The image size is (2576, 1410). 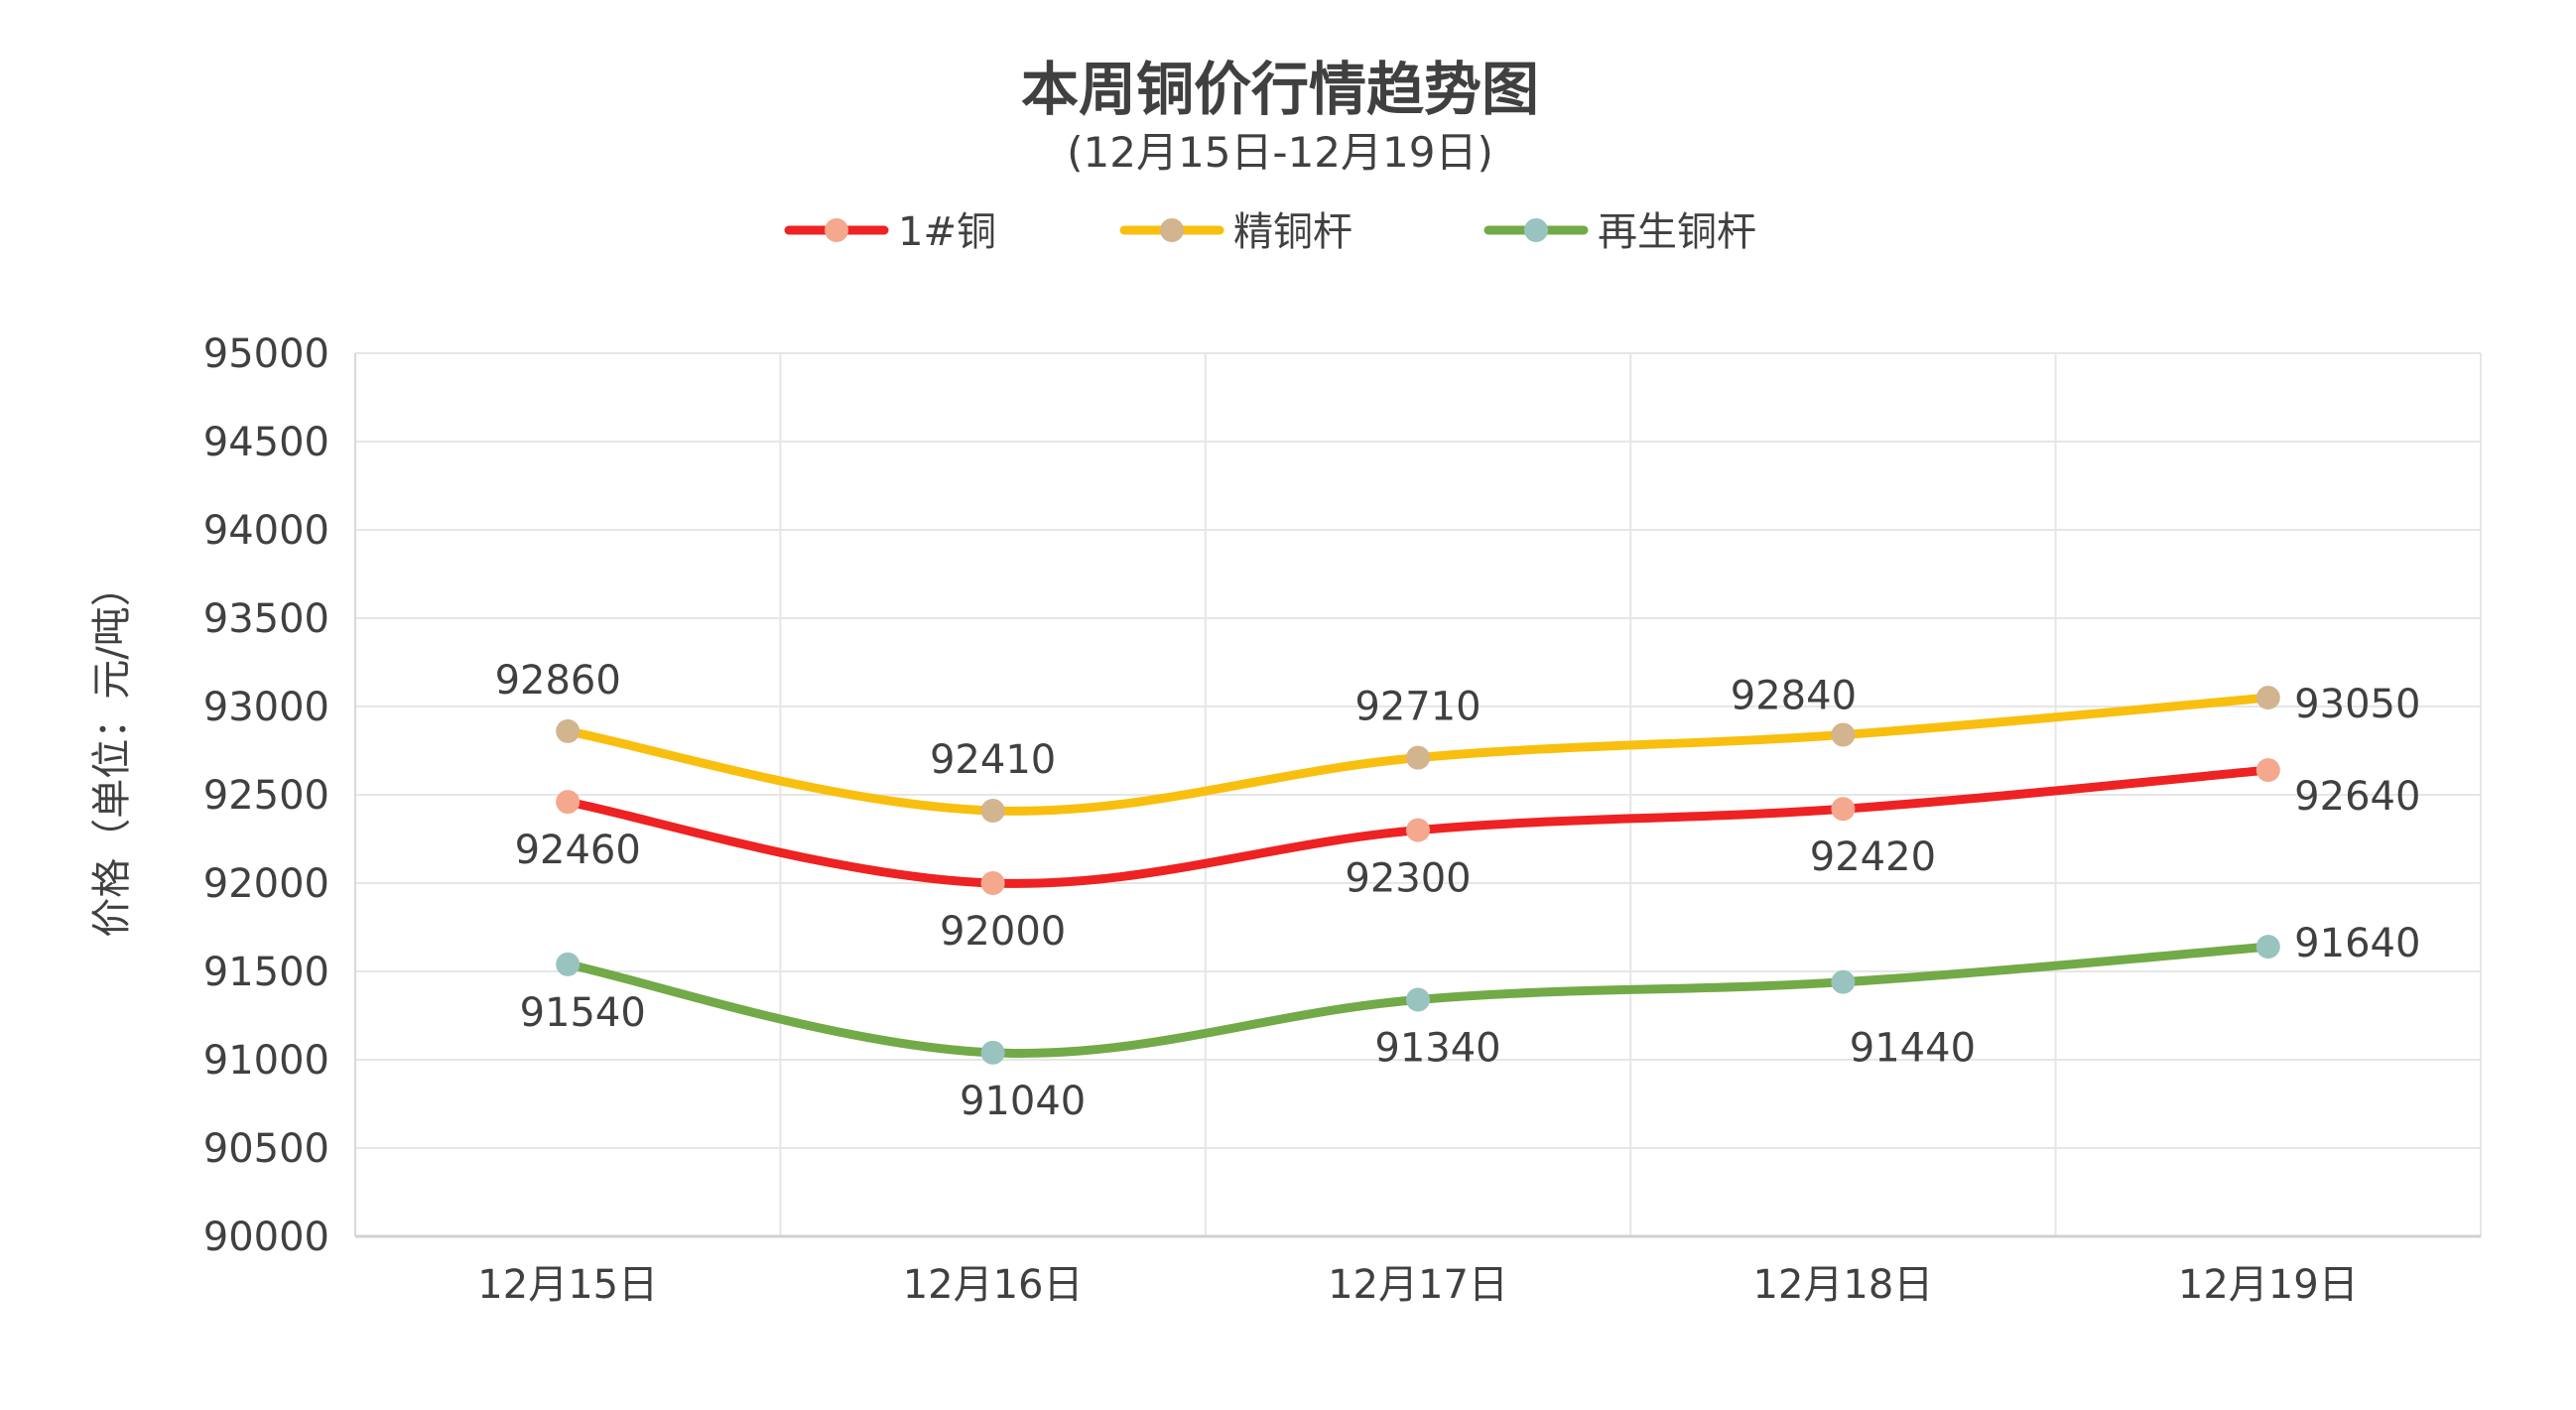 I want to click on data-label: 91340, so click(x=1437, y=1048).